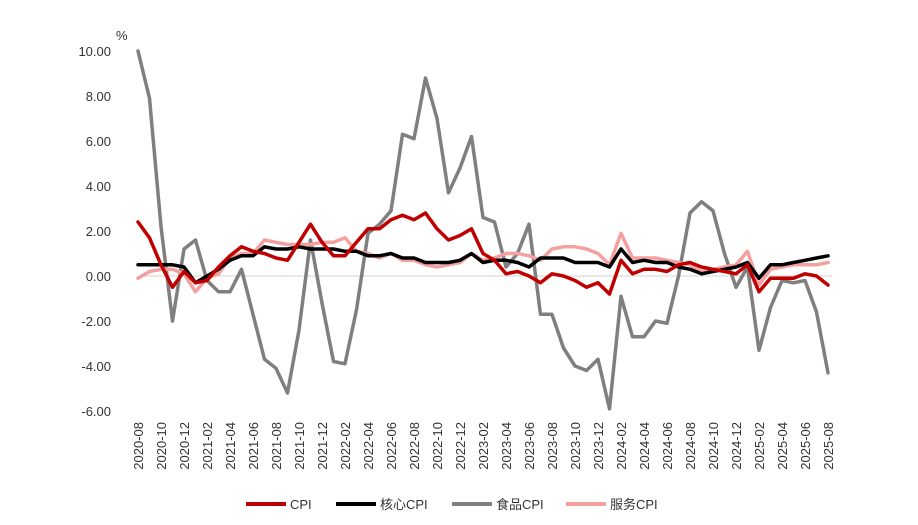 This screenshot has width=918, height=525. What do you see at coordinates (667, 446) in the screenshot?
I see `x-tick-label: 2024-06` at bounding box center [667, 446].